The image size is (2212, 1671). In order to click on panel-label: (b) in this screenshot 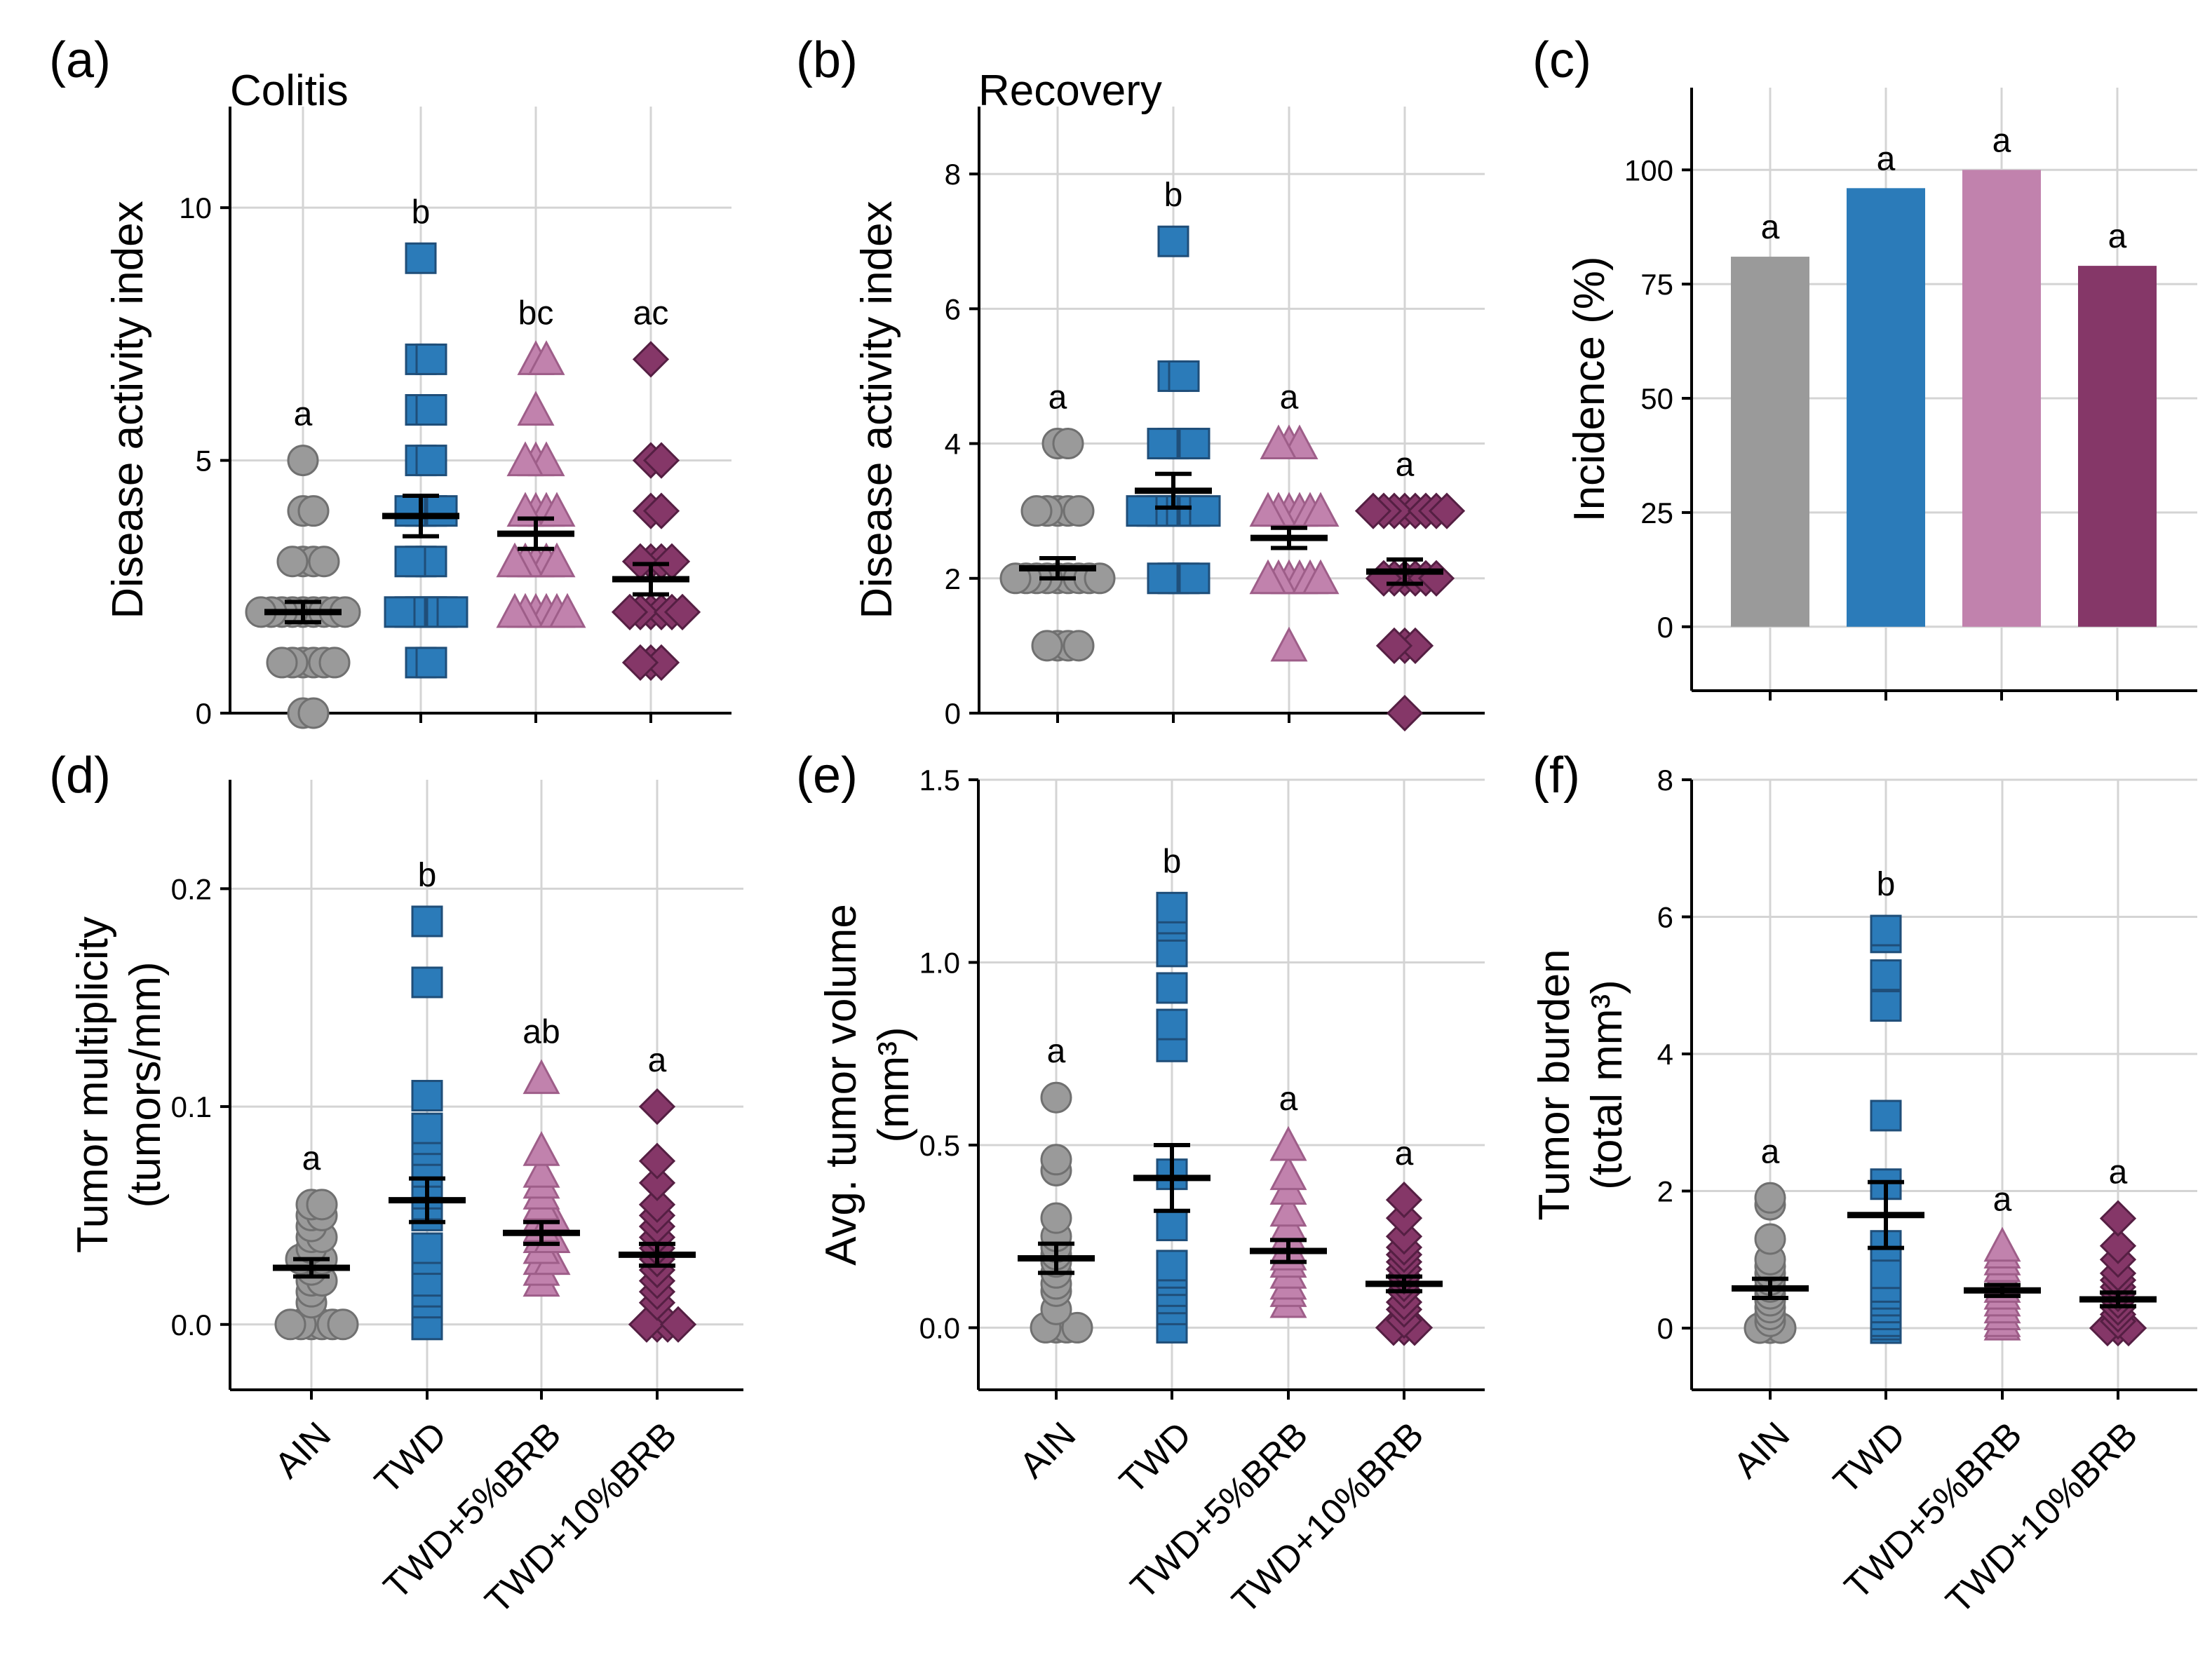, I will do `click(827, 60)`.